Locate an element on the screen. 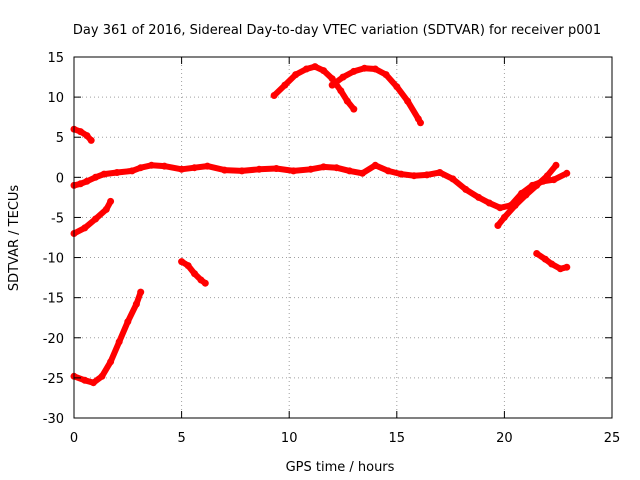 The height and width of the screenshot is (480, 640). y-tick-label: -15 is located at coordinates (53, 299).